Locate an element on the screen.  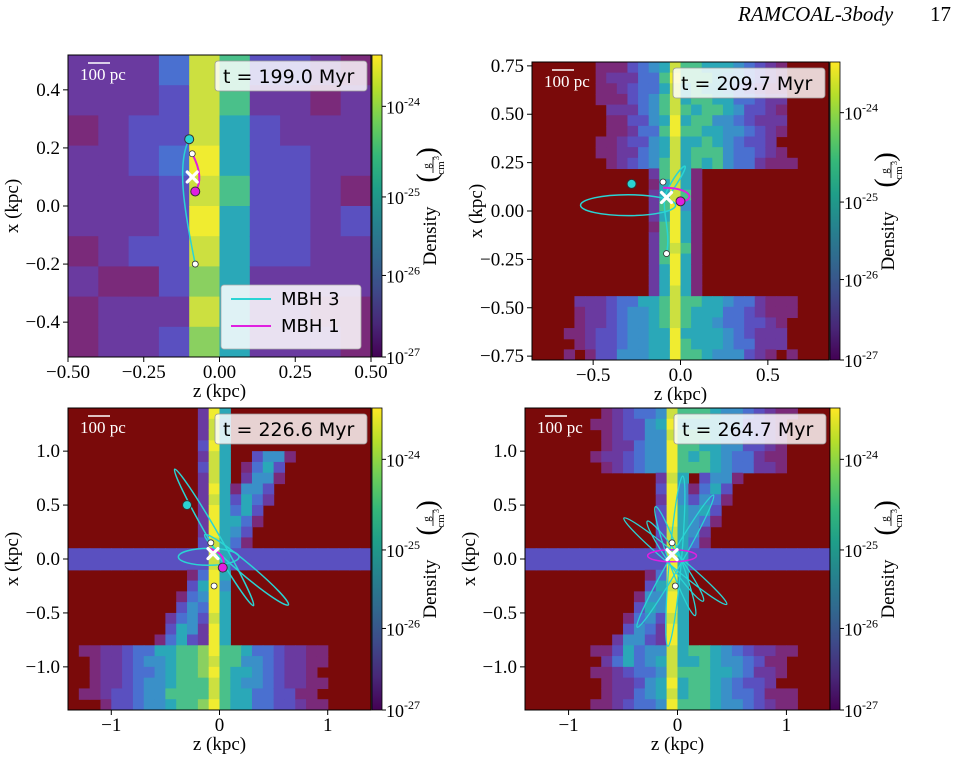
x-tick-label: 0.5 is located at coordinates (768, 375).